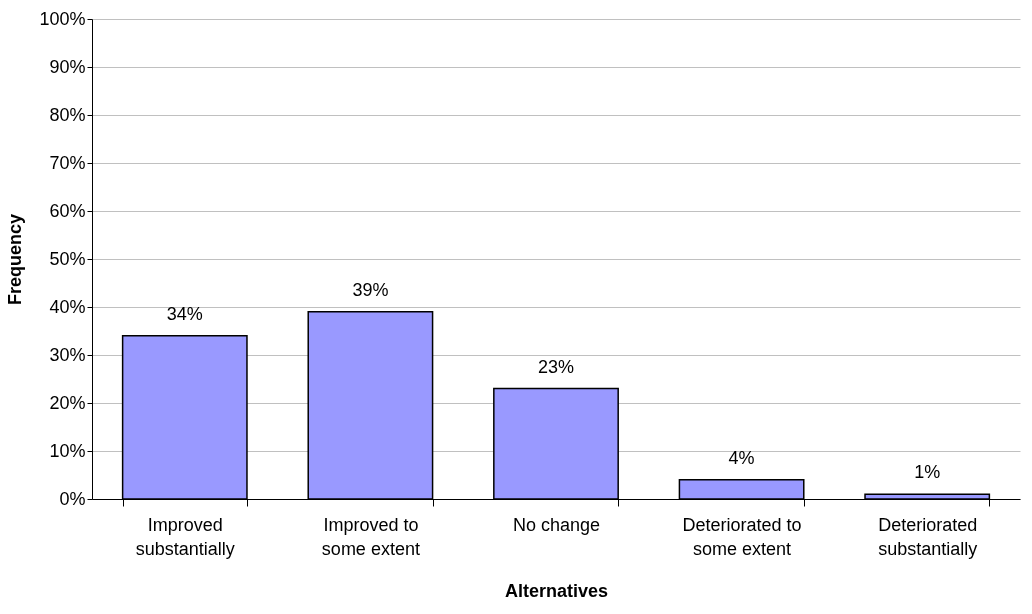 The width and height of the screenshot is (1032, 614). What do you see at coordinates (67, 258) in the screenshot?
I see `y-tick-label: 50%` at bounding box center [67, 258].